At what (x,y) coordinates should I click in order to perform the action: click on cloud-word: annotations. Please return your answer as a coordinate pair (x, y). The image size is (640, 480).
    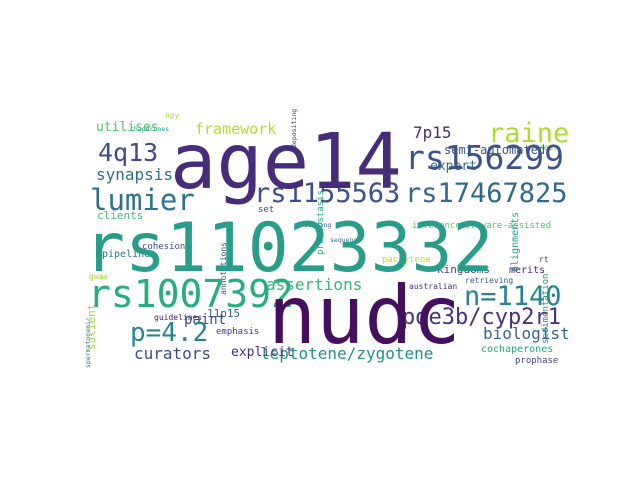
    Looking at the image, I should click on (223, 268).